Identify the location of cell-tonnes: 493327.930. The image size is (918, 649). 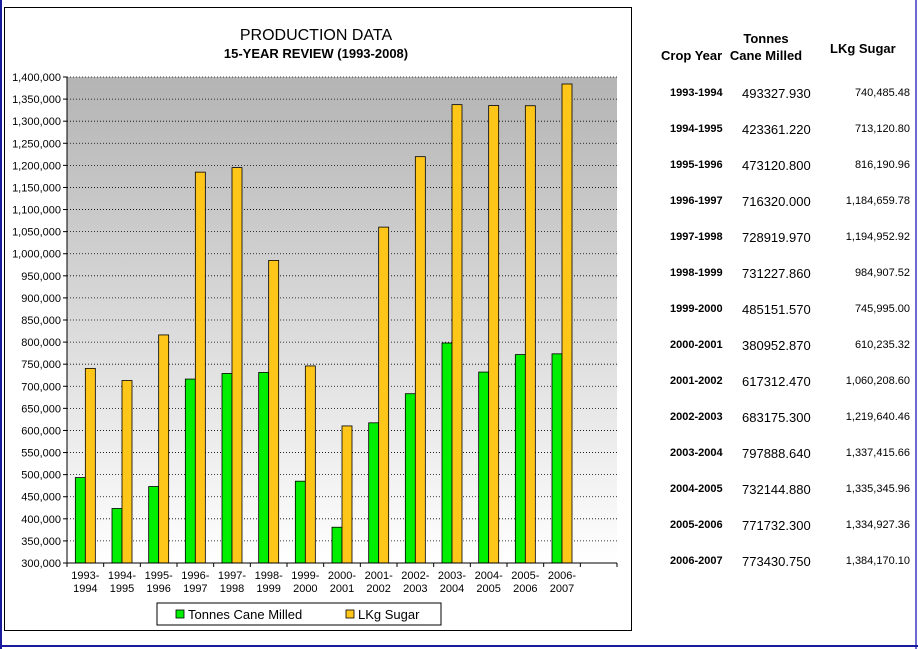
(776, 93).